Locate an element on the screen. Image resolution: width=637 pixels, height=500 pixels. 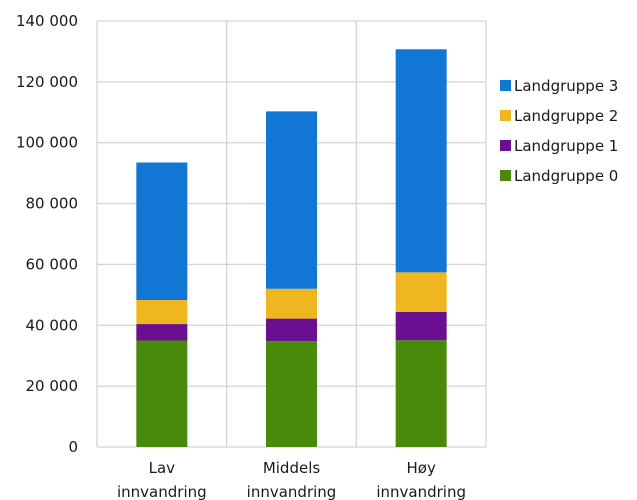
y-tick-label: 20 000 is located at coordinates (52, 386).